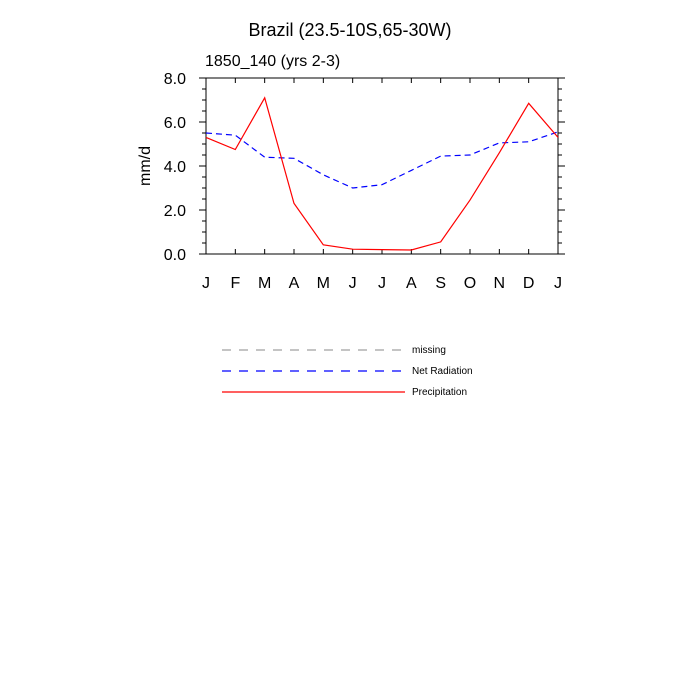 Image resolution: width=700 pixels, height=700 pixels. Describe the element at coordinates (440, 283) in the screenshot. I see `x-tick-label: S` at that location.